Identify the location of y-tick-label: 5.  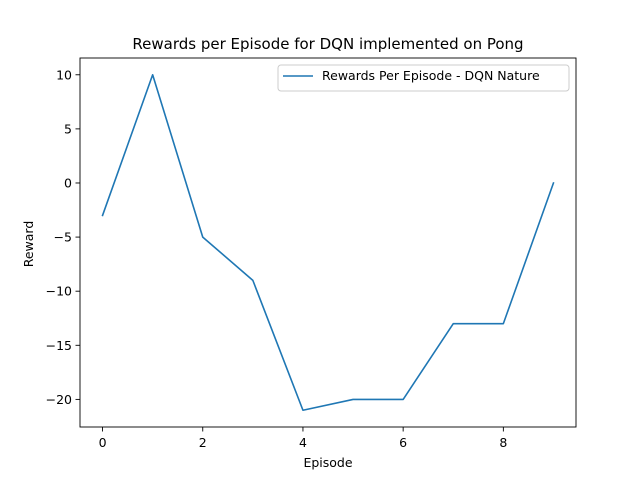
(68, 128).